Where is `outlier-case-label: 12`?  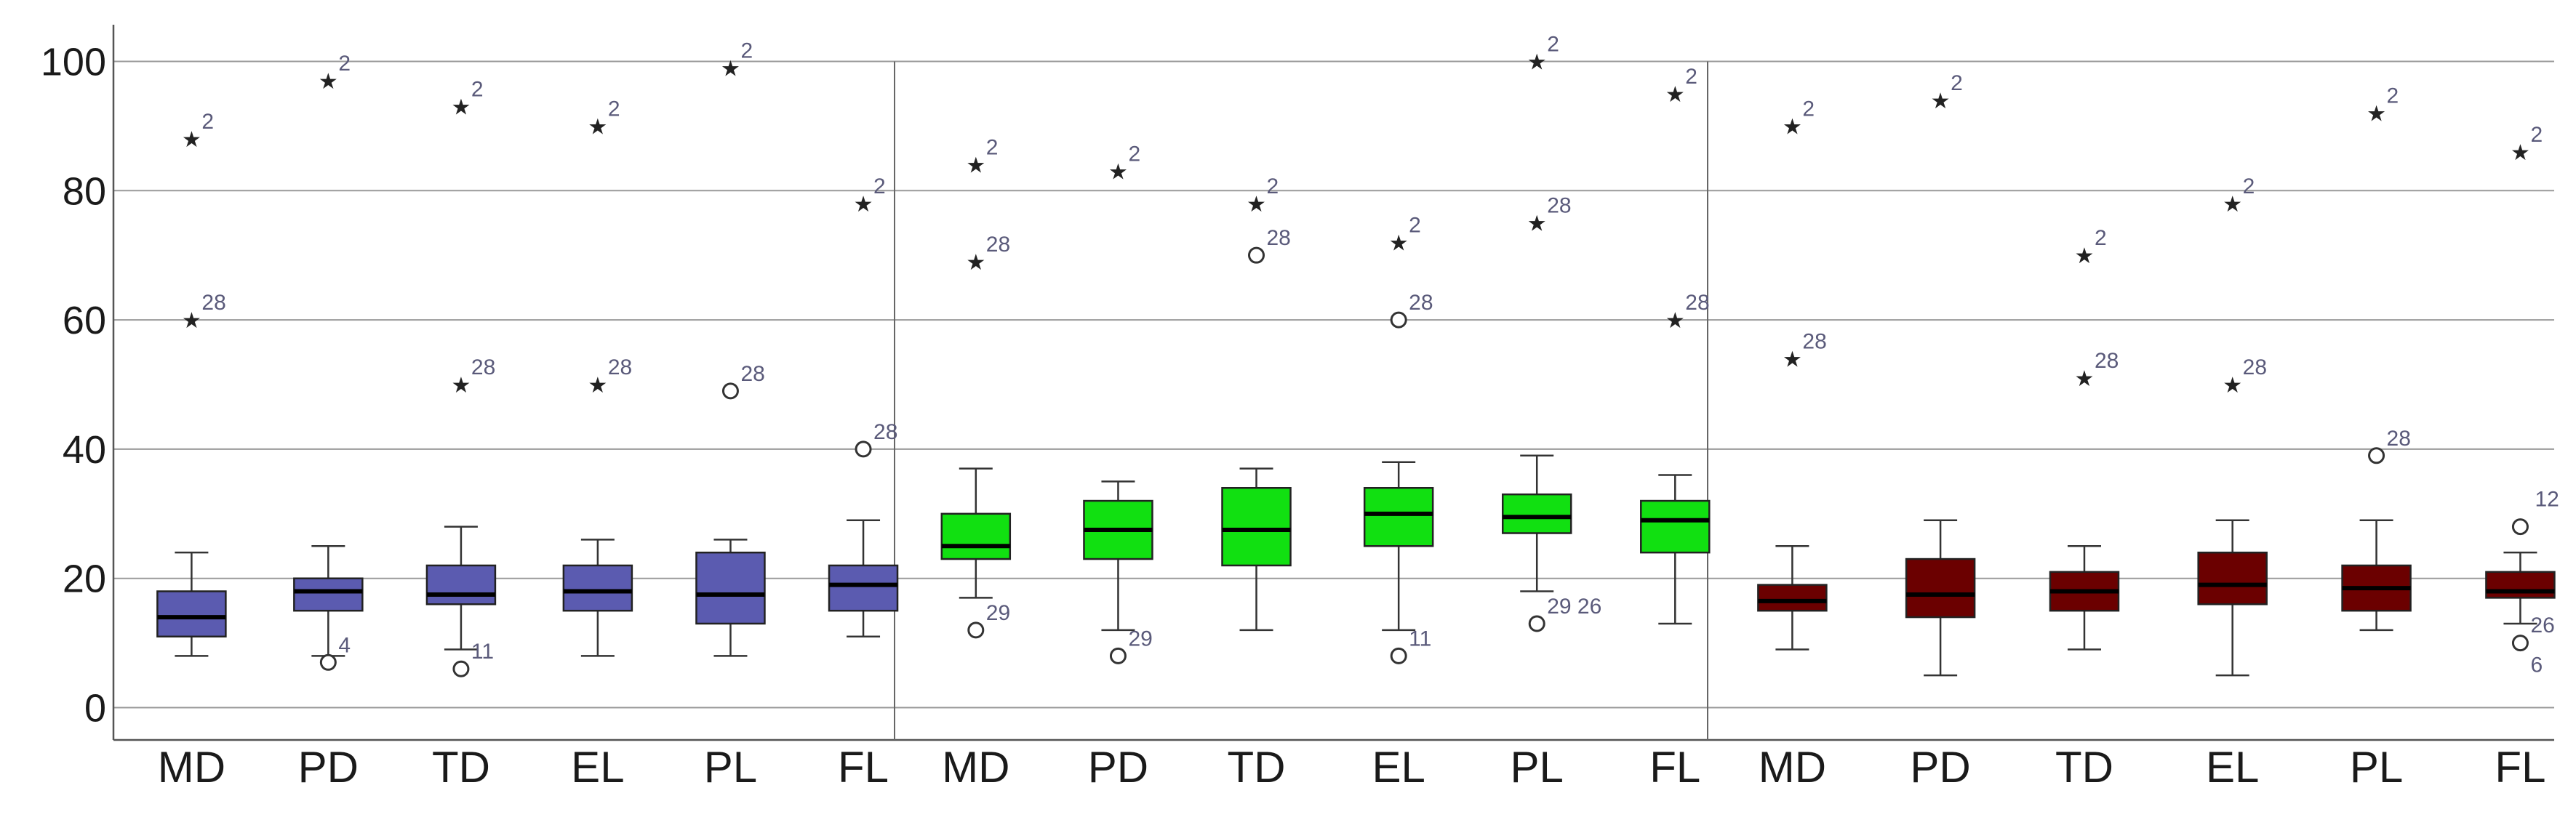
outlier-case-label: 12 is located at coordinates (2547, 500).